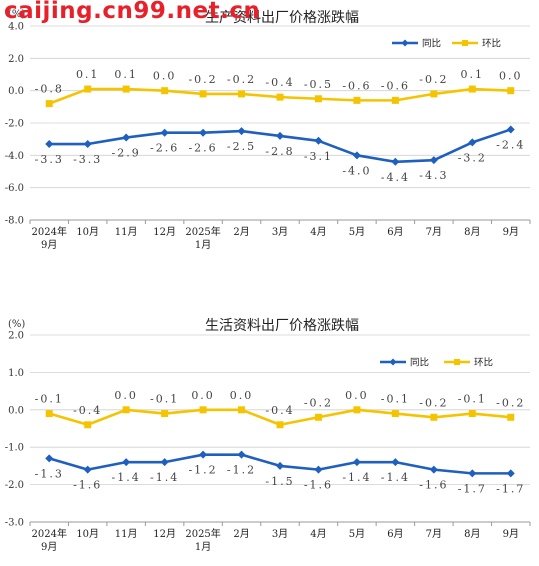 The image size is (539, 566). What do you see at coordinates (395, 177) in the screenshot?
I see `data-label-yoy: -4.4` at bounding box center [395, 177].